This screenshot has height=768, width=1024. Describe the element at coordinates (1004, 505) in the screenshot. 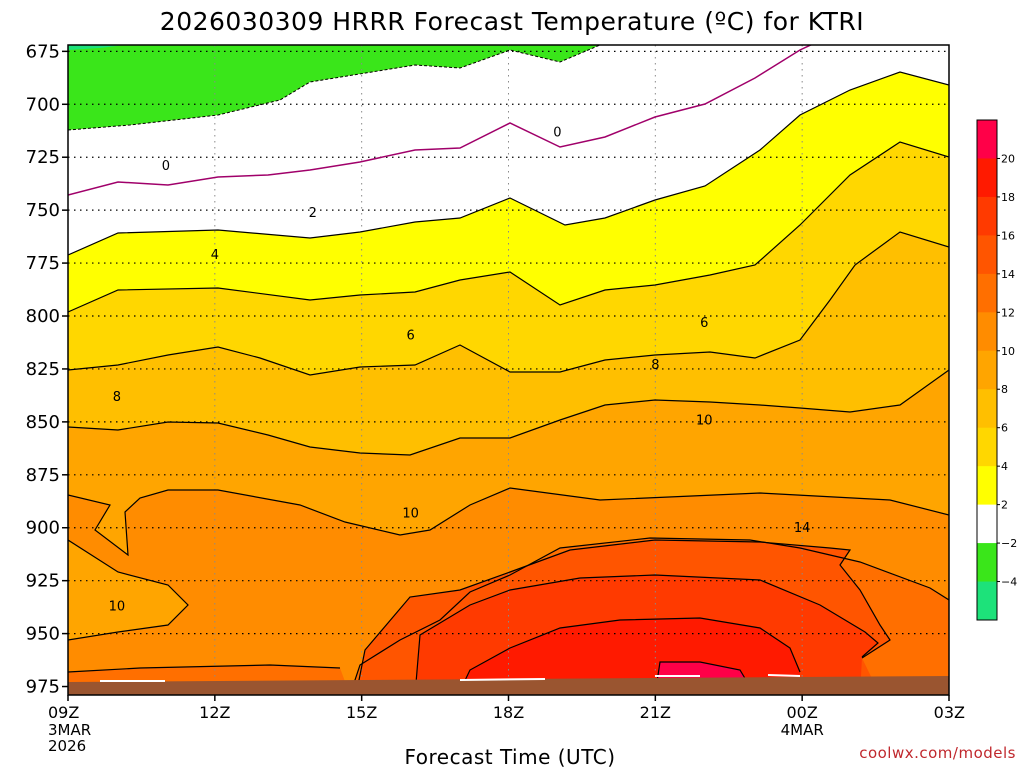

I see `colorbar-tick-label: 2` at that location.